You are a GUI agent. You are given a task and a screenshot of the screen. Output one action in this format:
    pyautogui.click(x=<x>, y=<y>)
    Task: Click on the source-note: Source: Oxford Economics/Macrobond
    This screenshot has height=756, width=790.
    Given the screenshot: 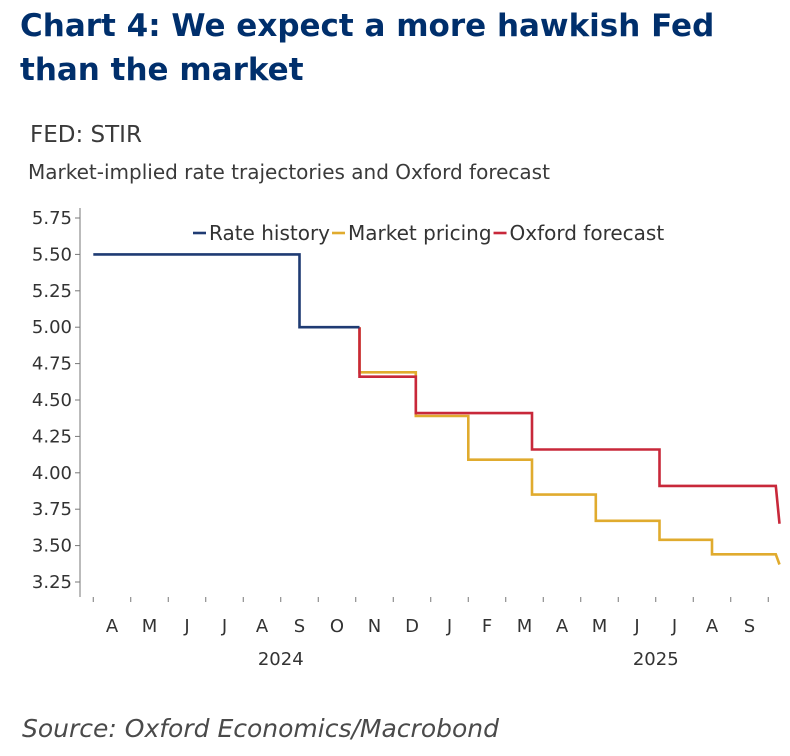 What is the action you would take?
    pyautogui.click(x=261, y=728)
    